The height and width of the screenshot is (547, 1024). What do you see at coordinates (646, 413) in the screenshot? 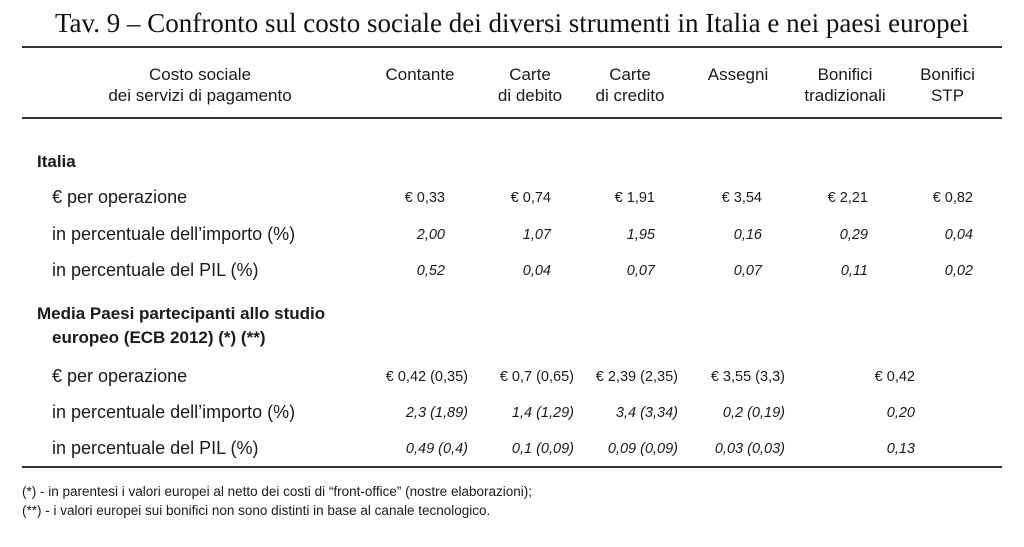
I see `cell-carte-credito: 3,4 (3,34)` at bounding box center [646, 413].